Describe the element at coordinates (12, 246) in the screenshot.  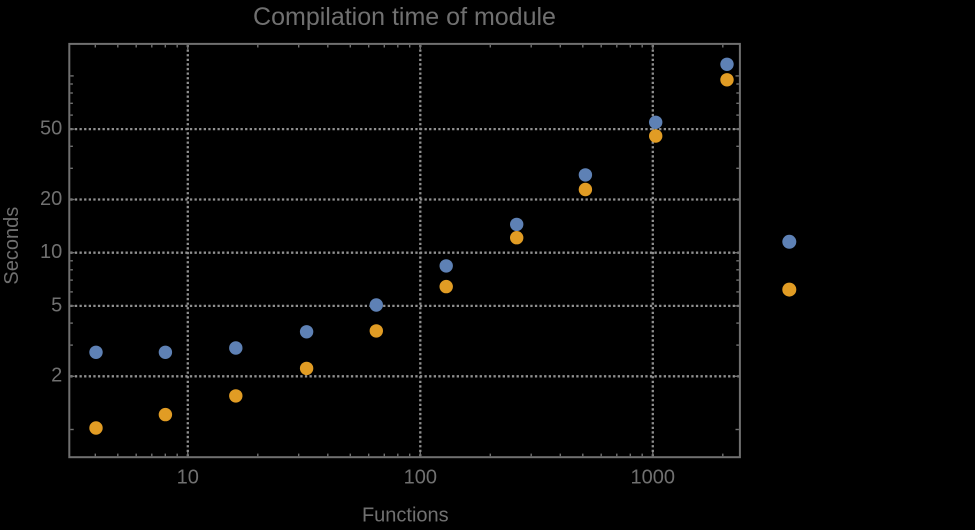
I see `svg-text: Seconds` at that location.